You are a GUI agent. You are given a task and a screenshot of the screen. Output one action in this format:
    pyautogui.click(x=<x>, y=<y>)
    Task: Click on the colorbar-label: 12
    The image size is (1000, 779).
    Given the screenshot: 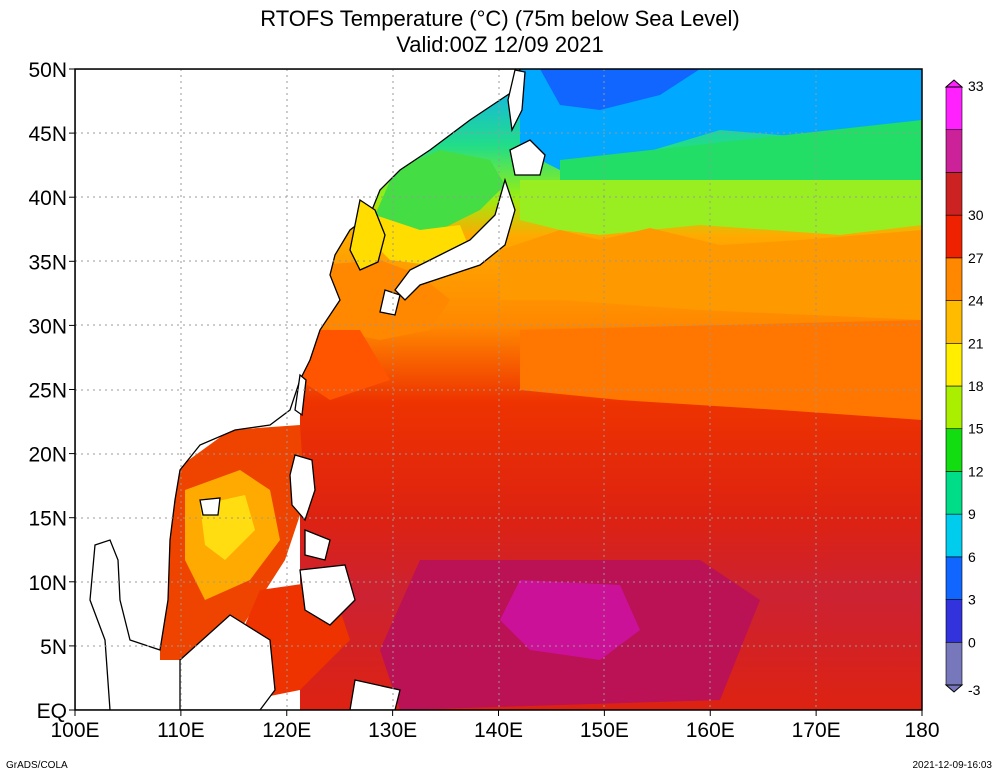 What is the action you would take?
    pyautogui.click(x=976, y=471)
    